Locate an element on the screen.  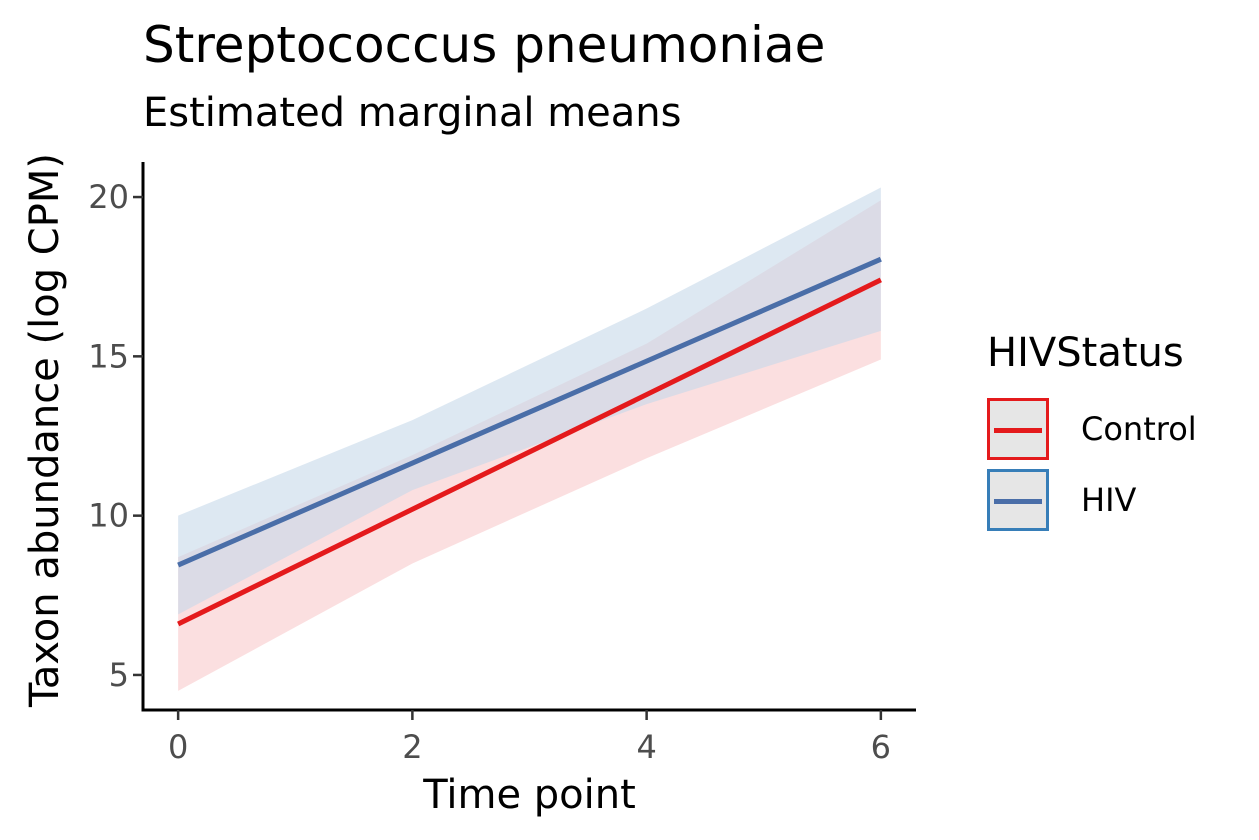
y-tick-label: 5 is located at coordinates (119, 675).